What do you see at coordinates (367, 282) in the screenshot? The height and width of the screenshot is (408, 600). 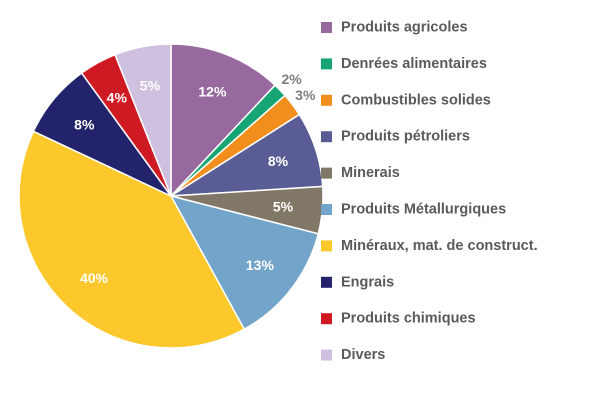 I see `legend-label-engrais: Engrais` at bounding box center [367, 282].